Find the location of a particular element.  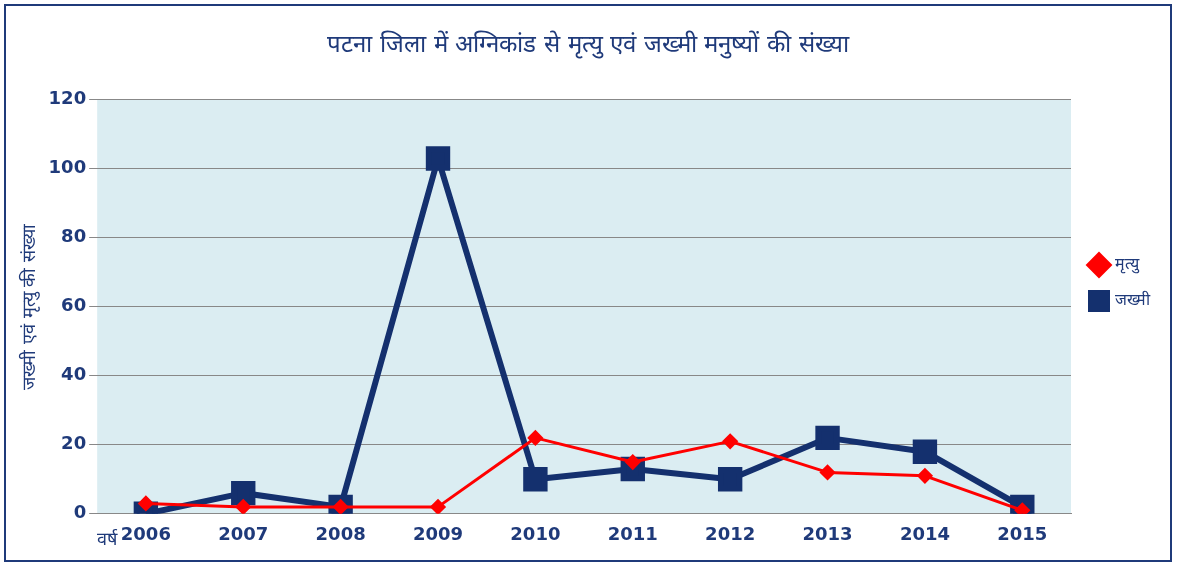

y-tick-label: 100 is located at coordinates (67, 167).